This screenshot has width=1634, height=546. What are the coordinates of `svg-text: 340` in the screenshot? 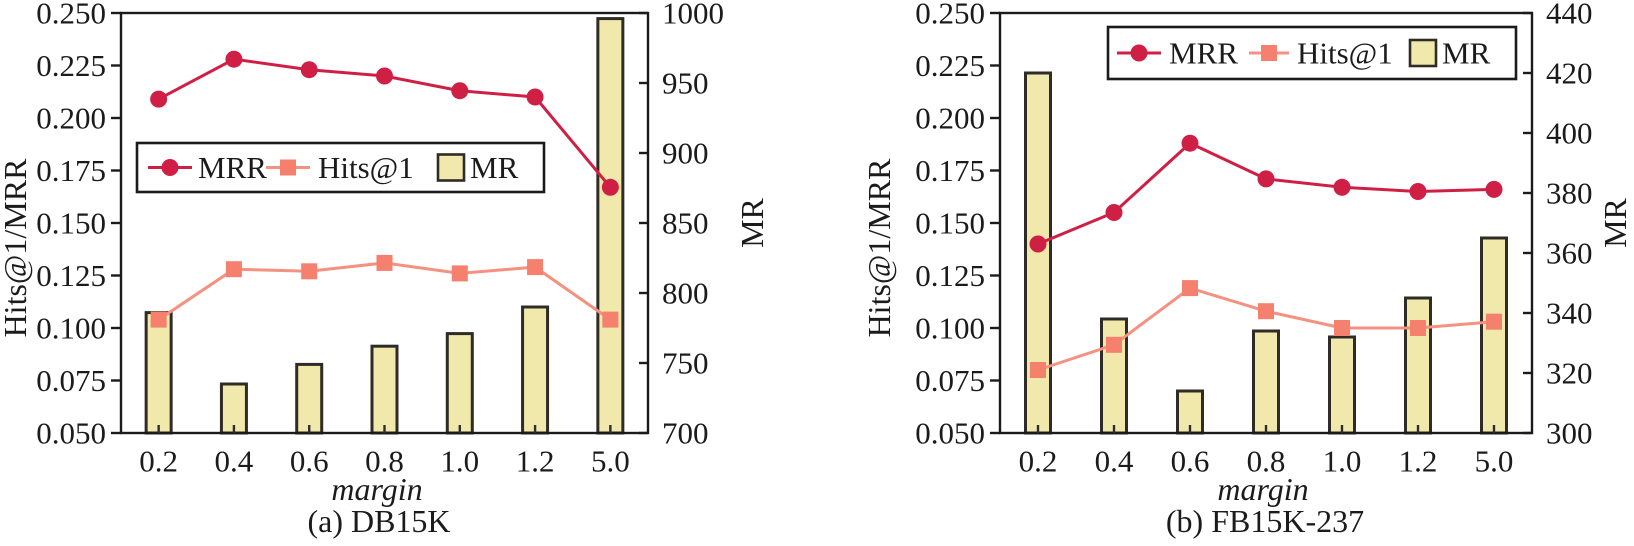 It's located at (1569, 313).